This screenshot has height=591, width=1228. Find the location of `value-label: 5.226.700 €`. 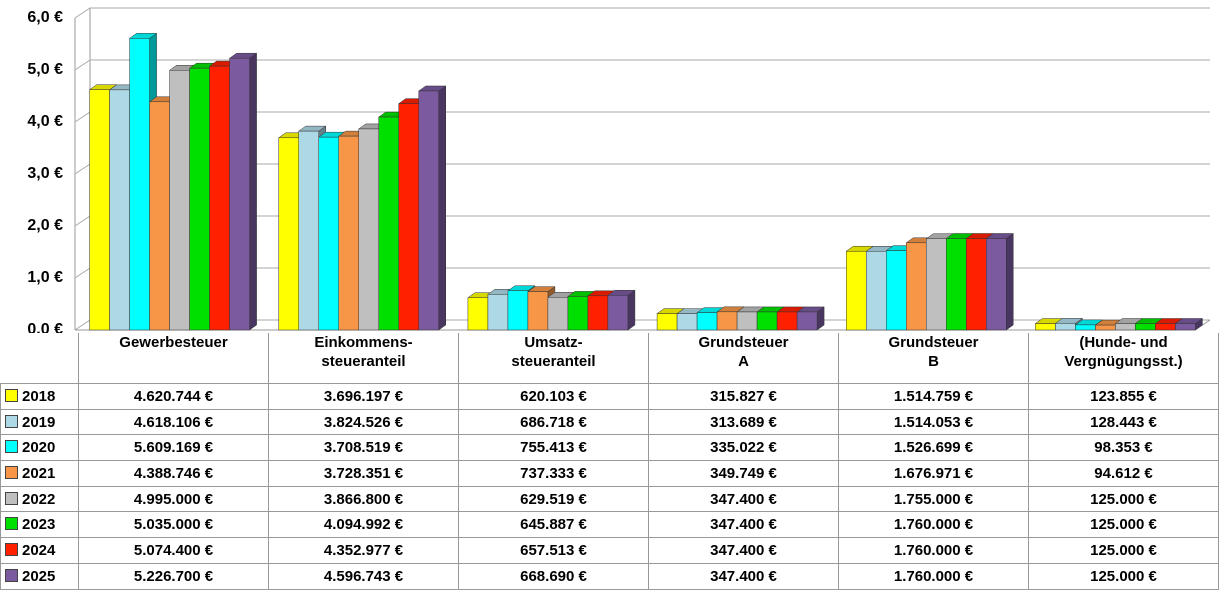

value-label: 5.226.700 € is located at coordinates (173, 576).